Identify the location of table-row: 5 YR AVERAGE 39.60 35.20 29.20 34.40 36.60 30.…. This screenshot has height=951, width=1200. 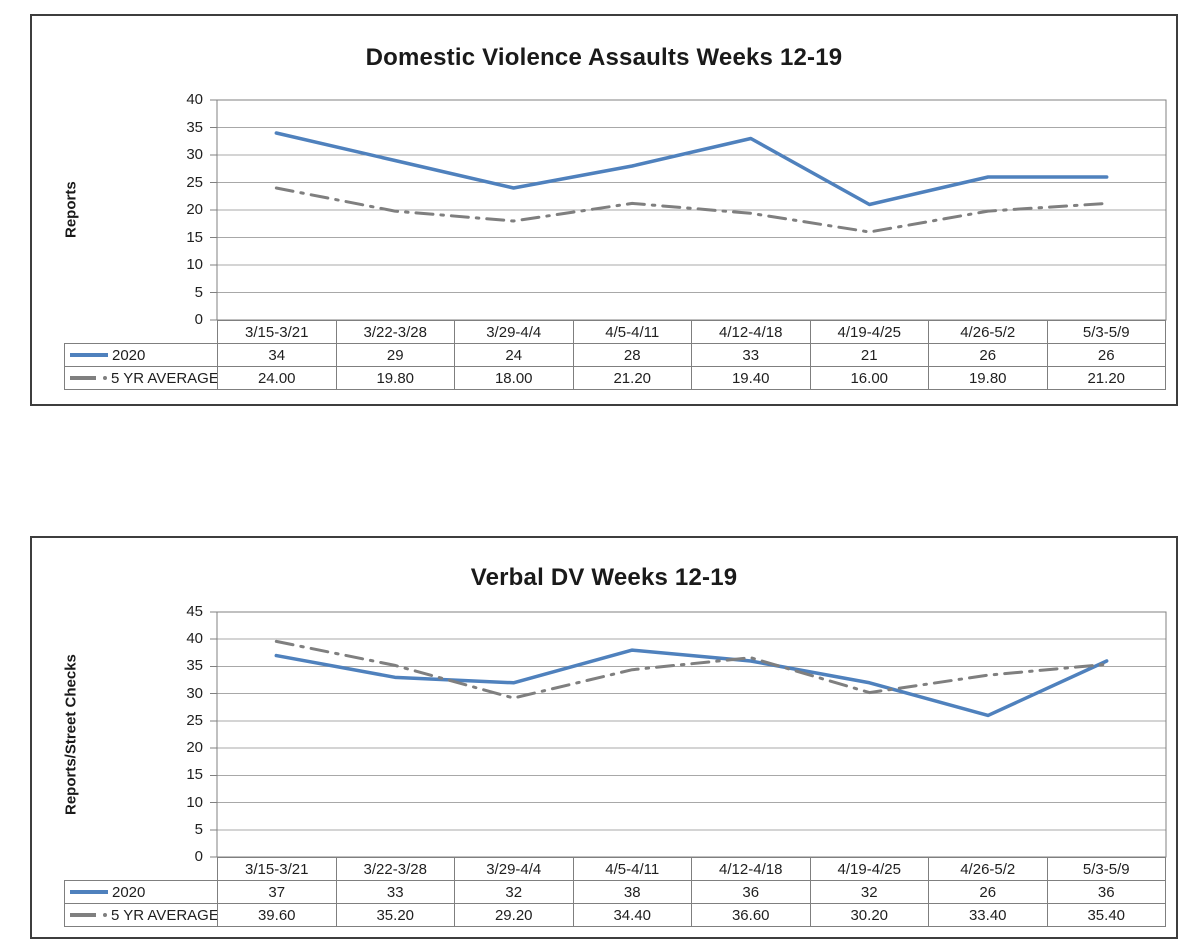
(615, 915).